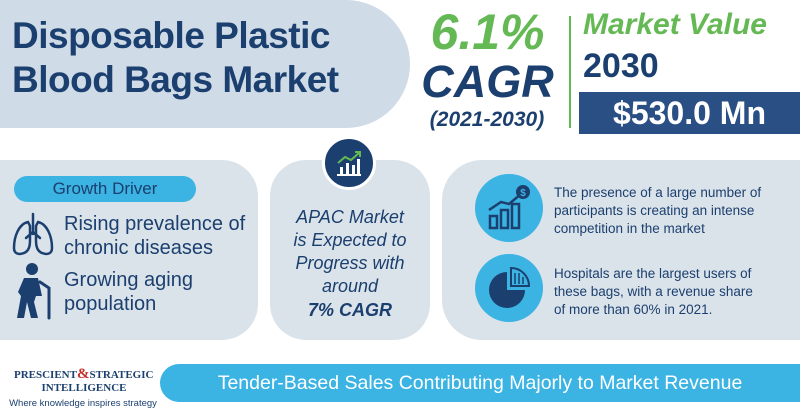  I want to click on growth-driver-line: Growing aging, so click(128, 280).